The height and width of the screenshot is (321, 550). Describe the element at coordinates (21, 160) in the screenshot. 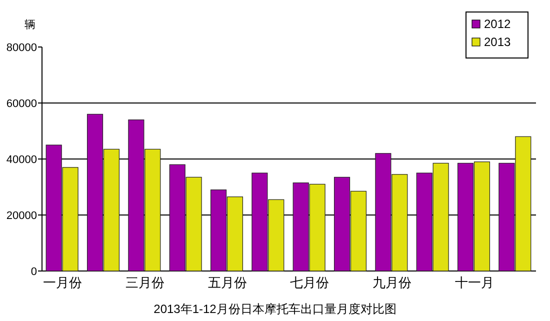

I see `y-tick-label: 40000` at that location.